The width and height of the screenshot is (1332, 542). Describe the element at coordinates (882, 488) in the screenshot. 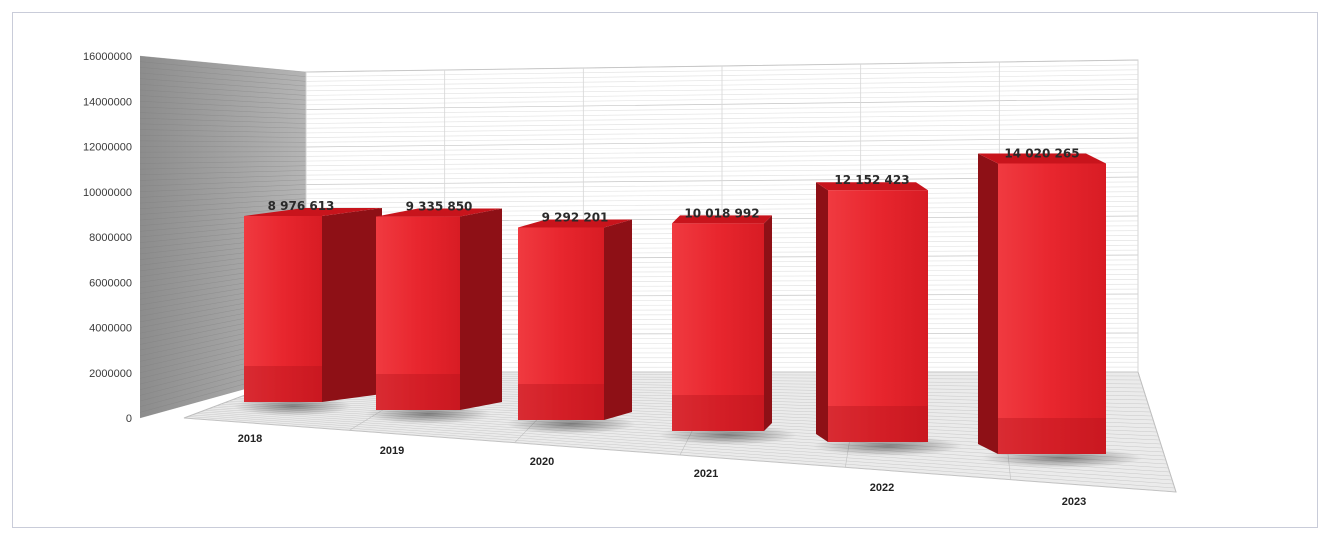

I see `x-tick-label: 2022` at that location.